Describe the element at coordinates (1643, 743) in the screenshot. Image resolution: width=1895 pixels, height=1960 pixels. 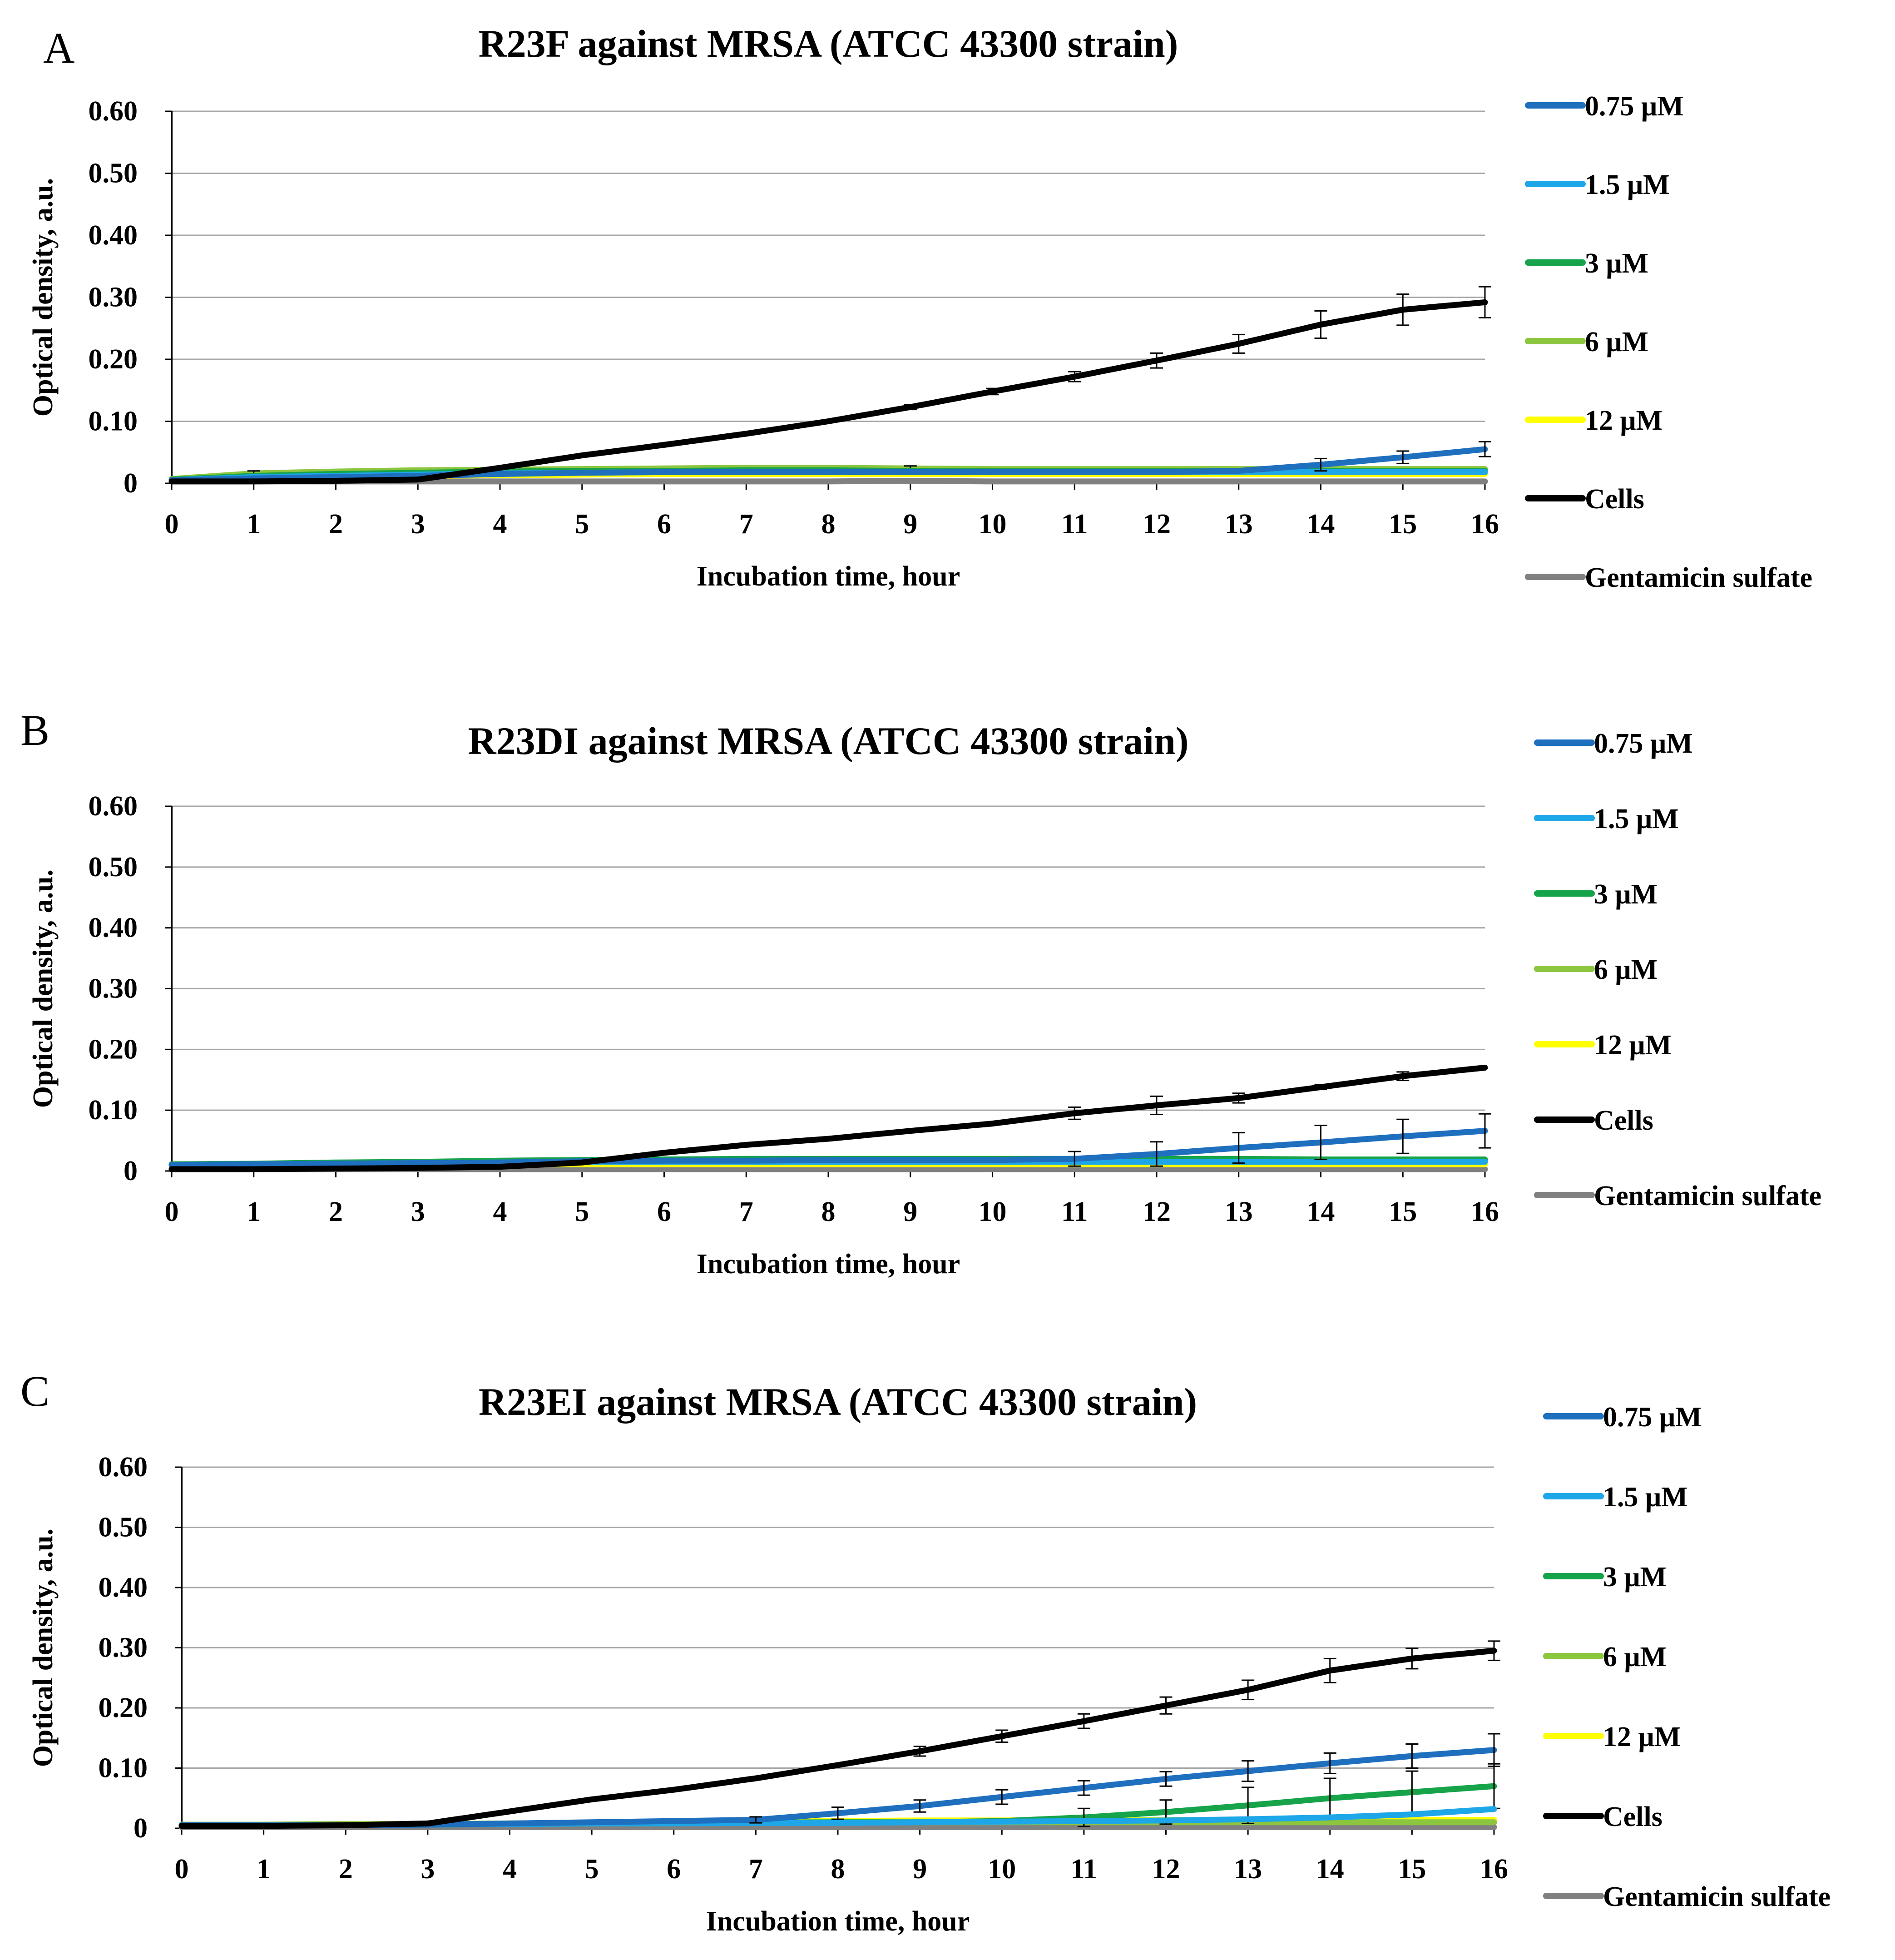
I see `legend-label: 0.75 μM` at that location.